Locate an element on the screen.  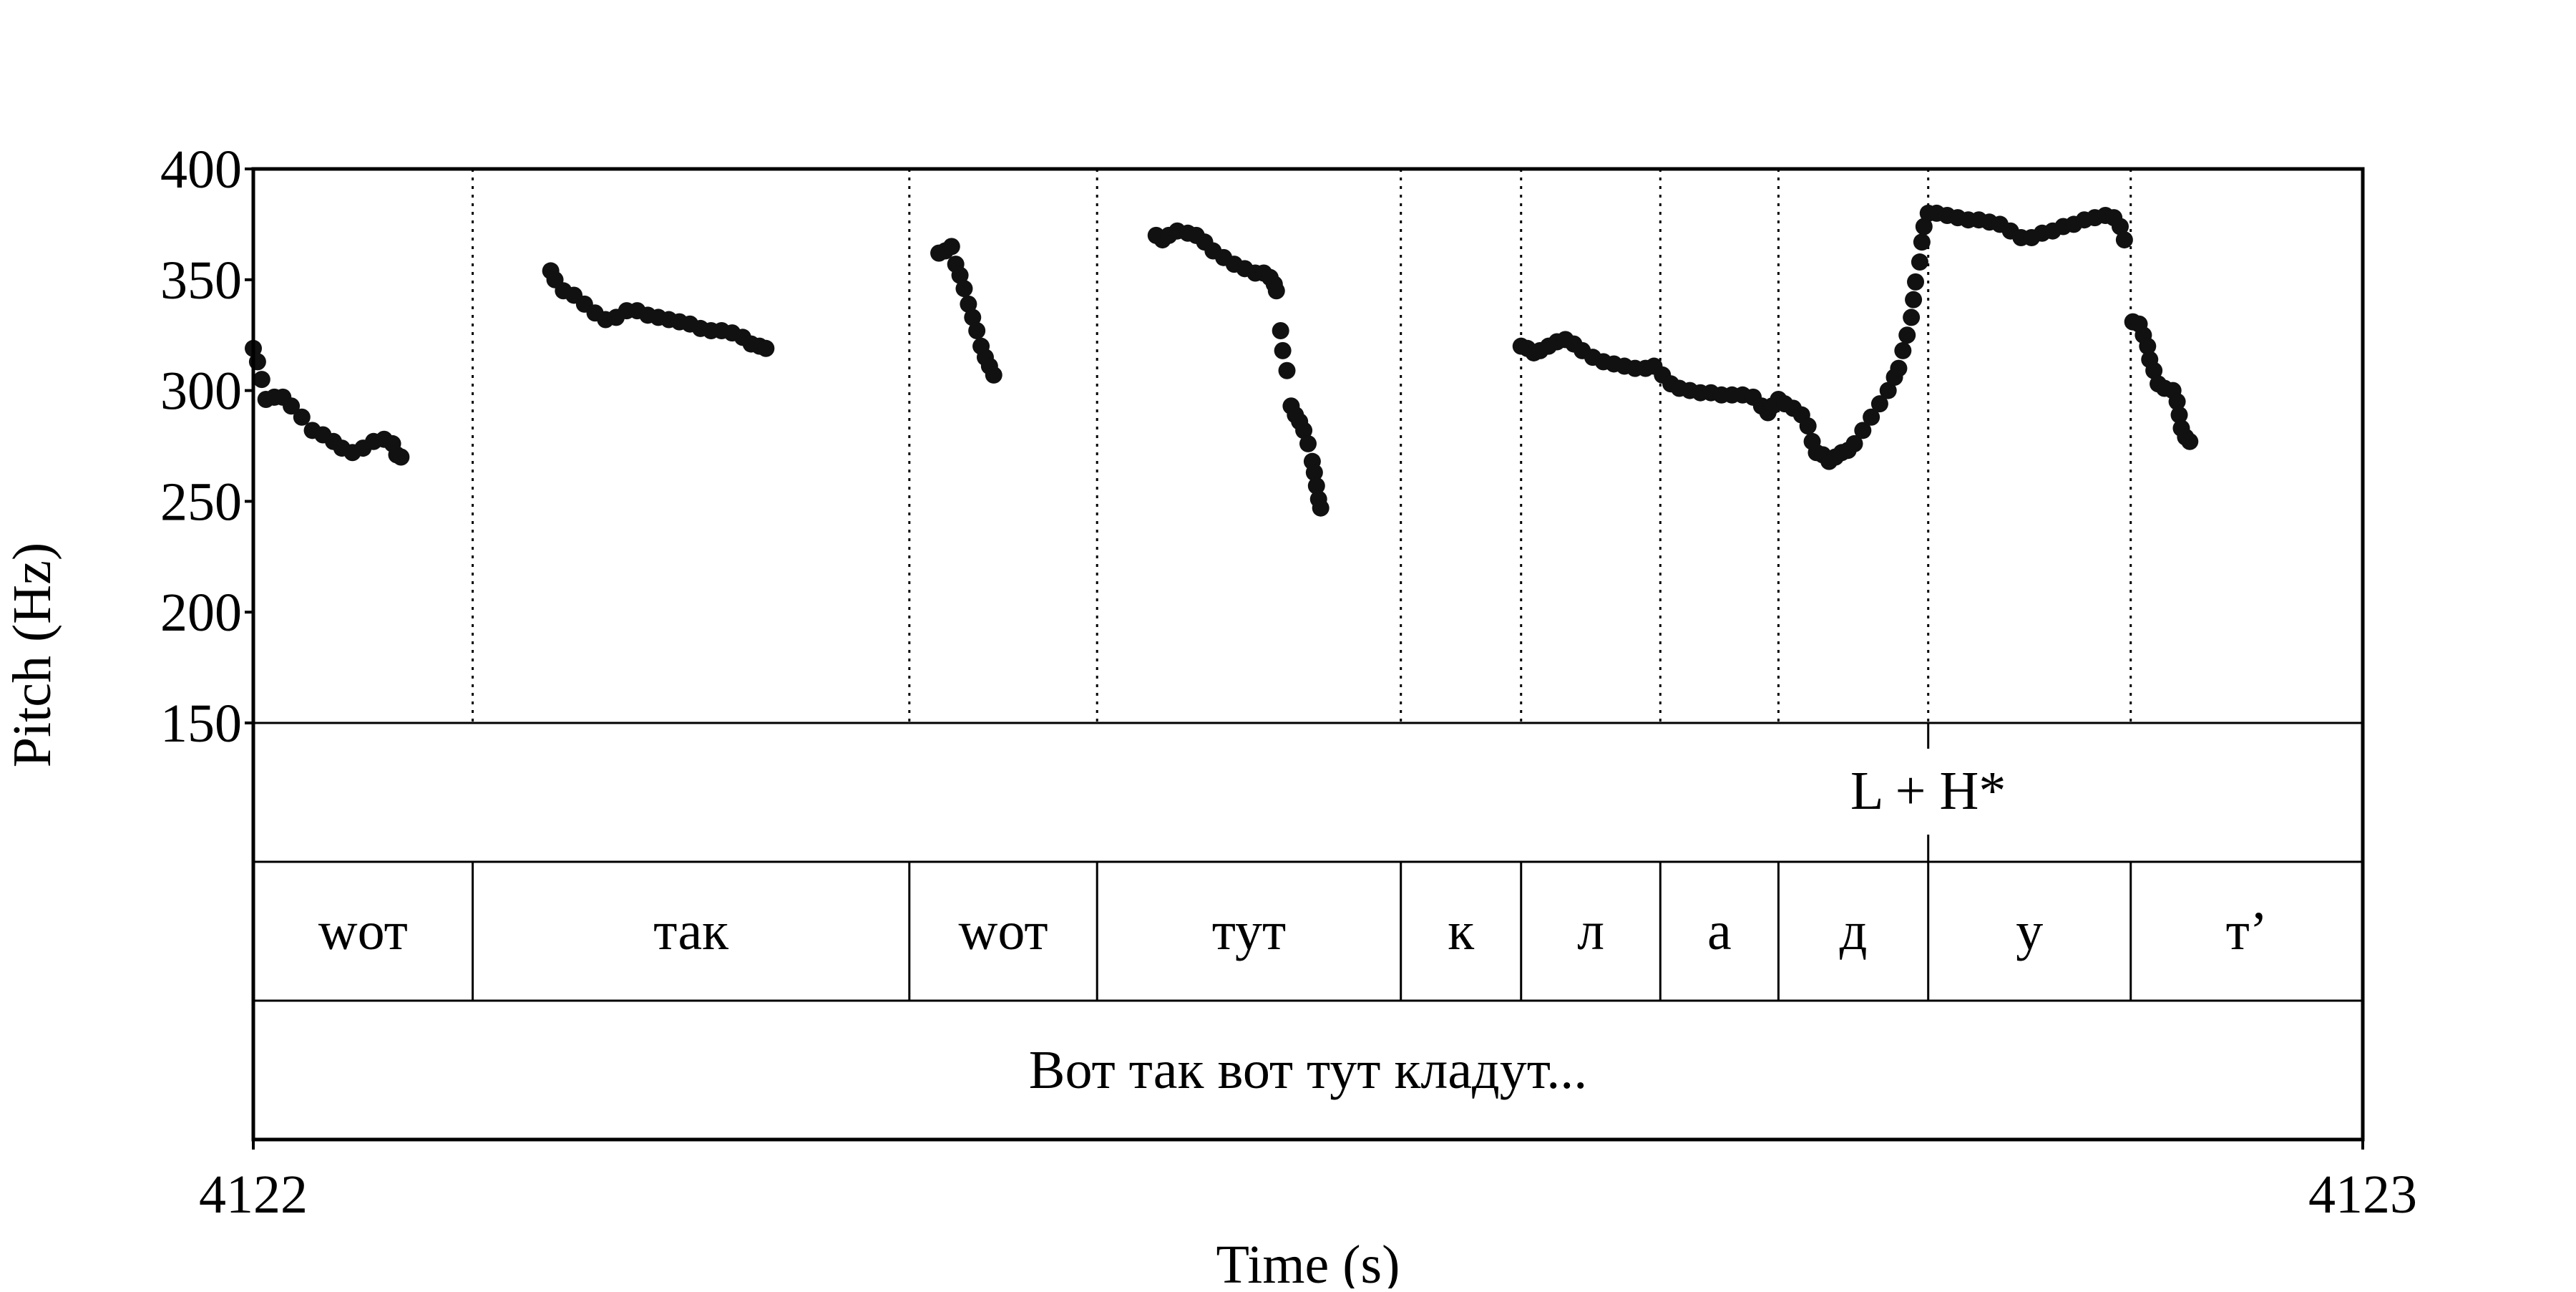
word-label: к is located at coordinates (1461, 931).